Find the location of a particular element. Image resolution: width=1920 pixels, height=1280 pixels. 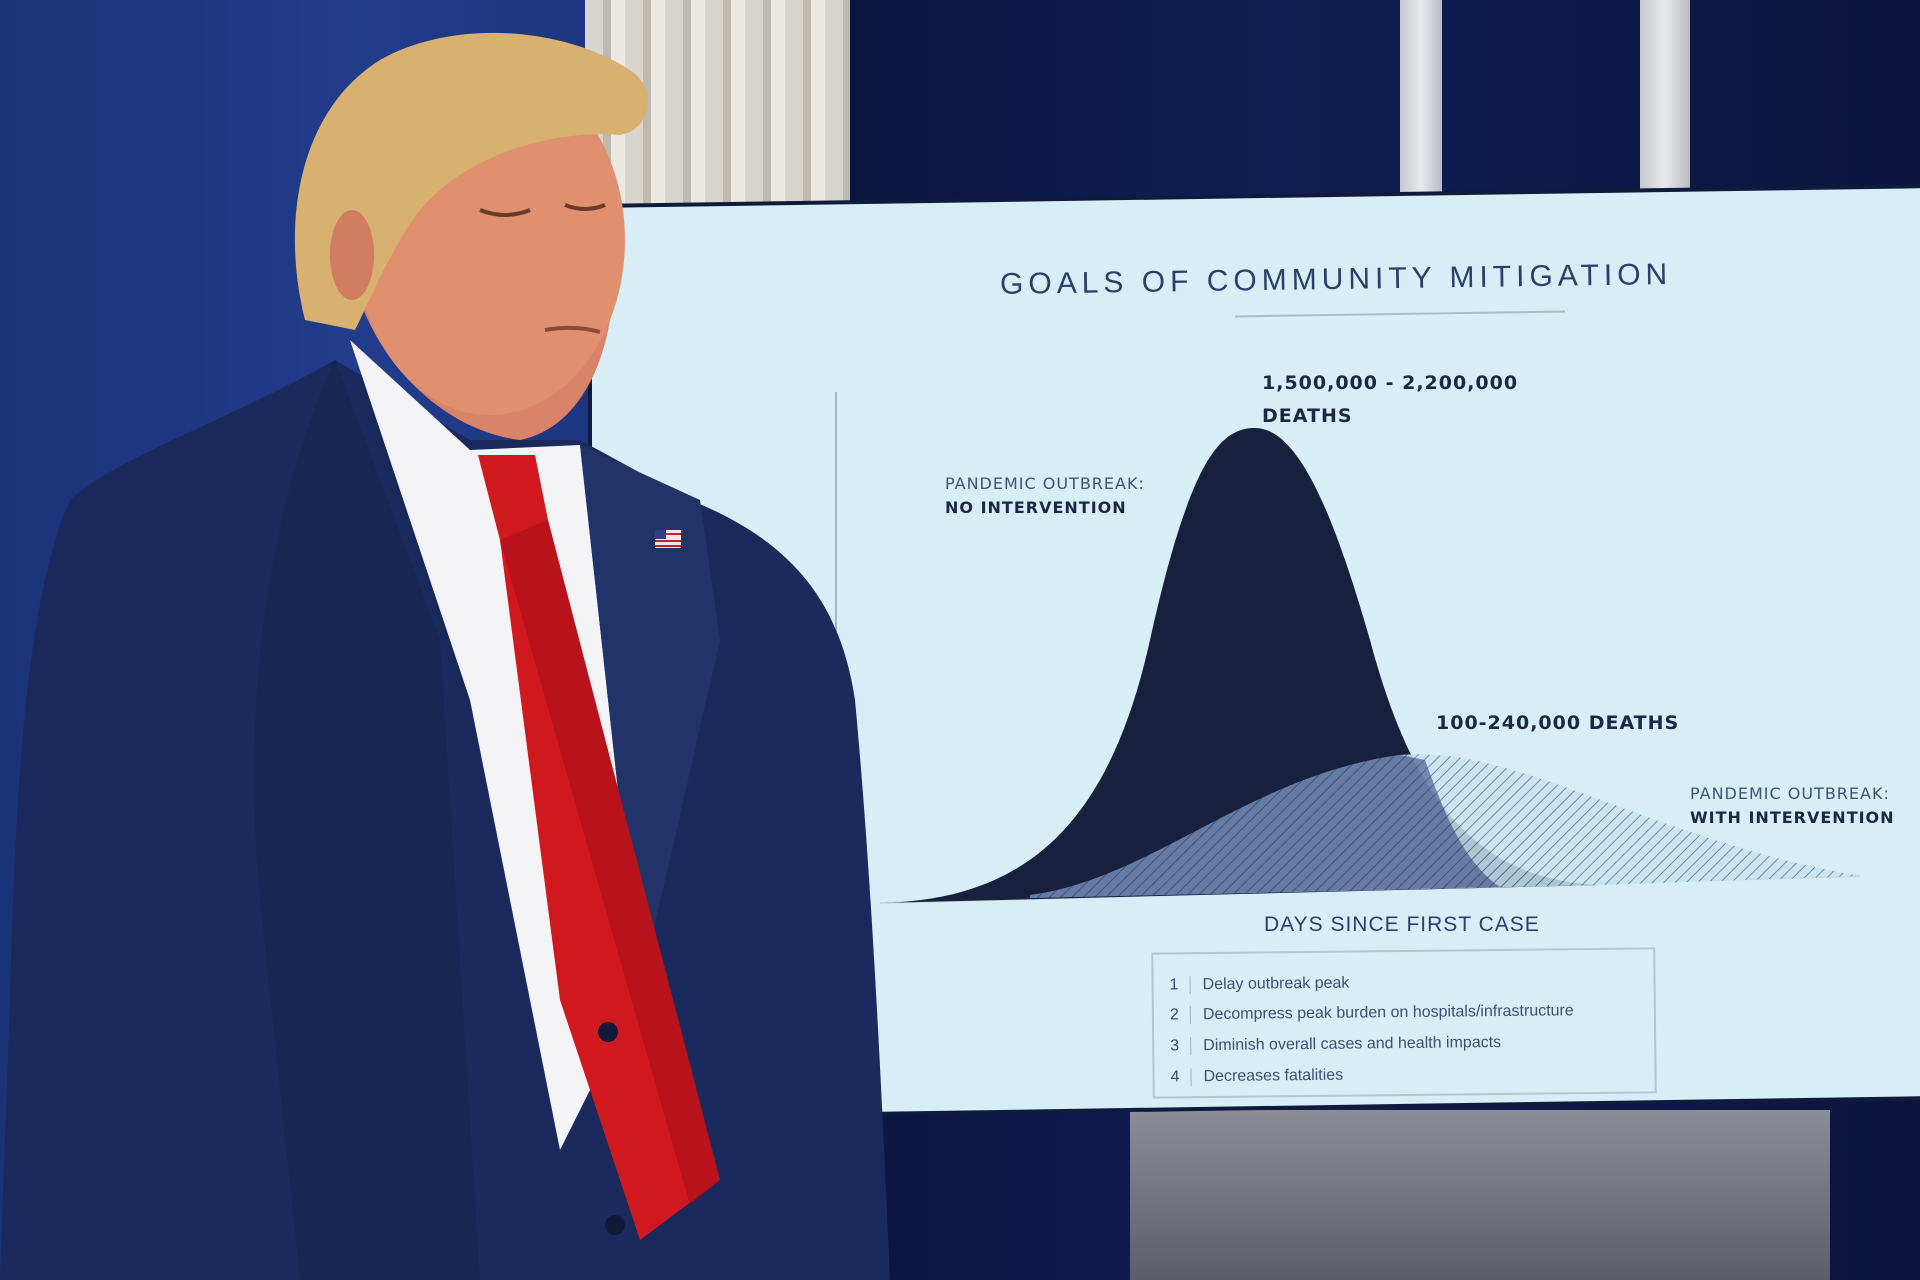

with-intervention-label-bold: WITH INTERVENTION is located at coordinates (1792, 817).